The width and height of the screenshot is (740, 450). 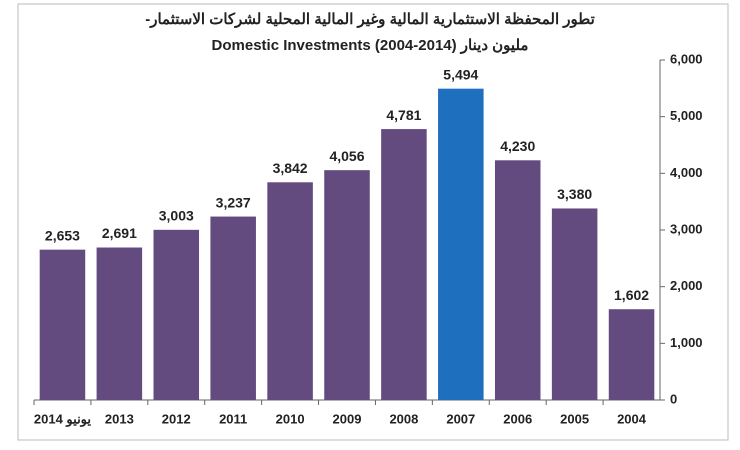 I want to click on x-tick-label: يونيو 2014, so click(x=63, y=419).